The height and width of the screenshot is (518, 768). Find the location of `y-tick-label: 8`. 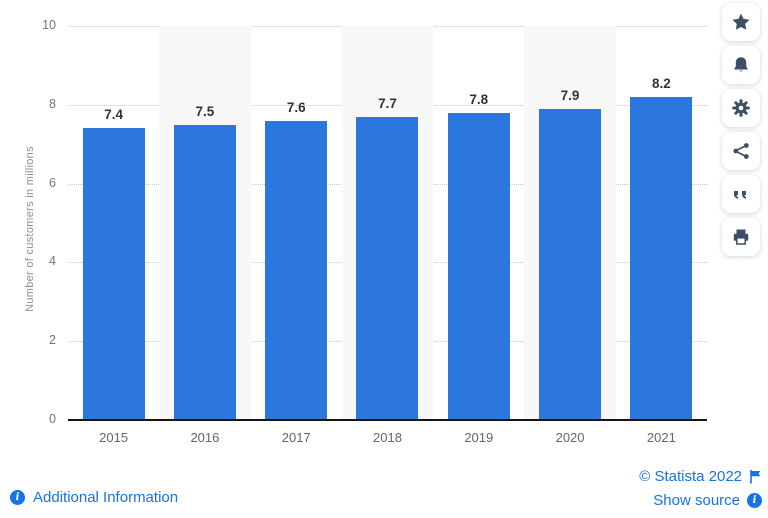

y-tick-label: 8 is located at coordinates (52, 103).